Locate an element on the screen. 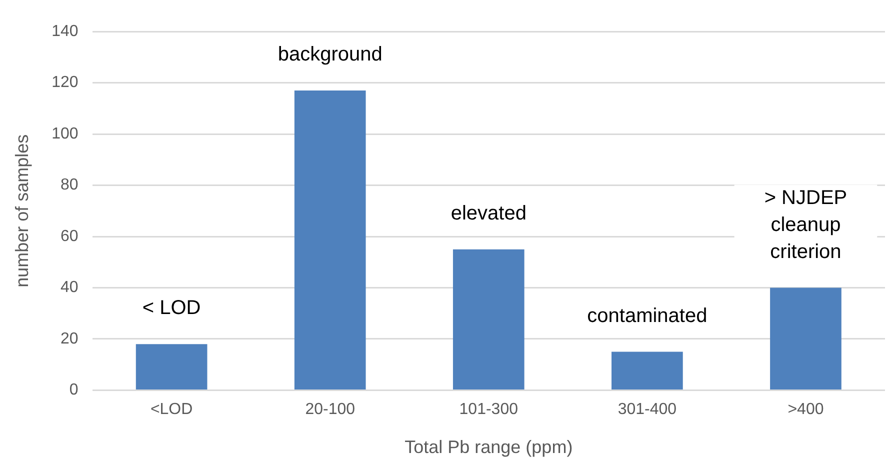  y-tick-label: 60 is located at coordinates (69, 236).